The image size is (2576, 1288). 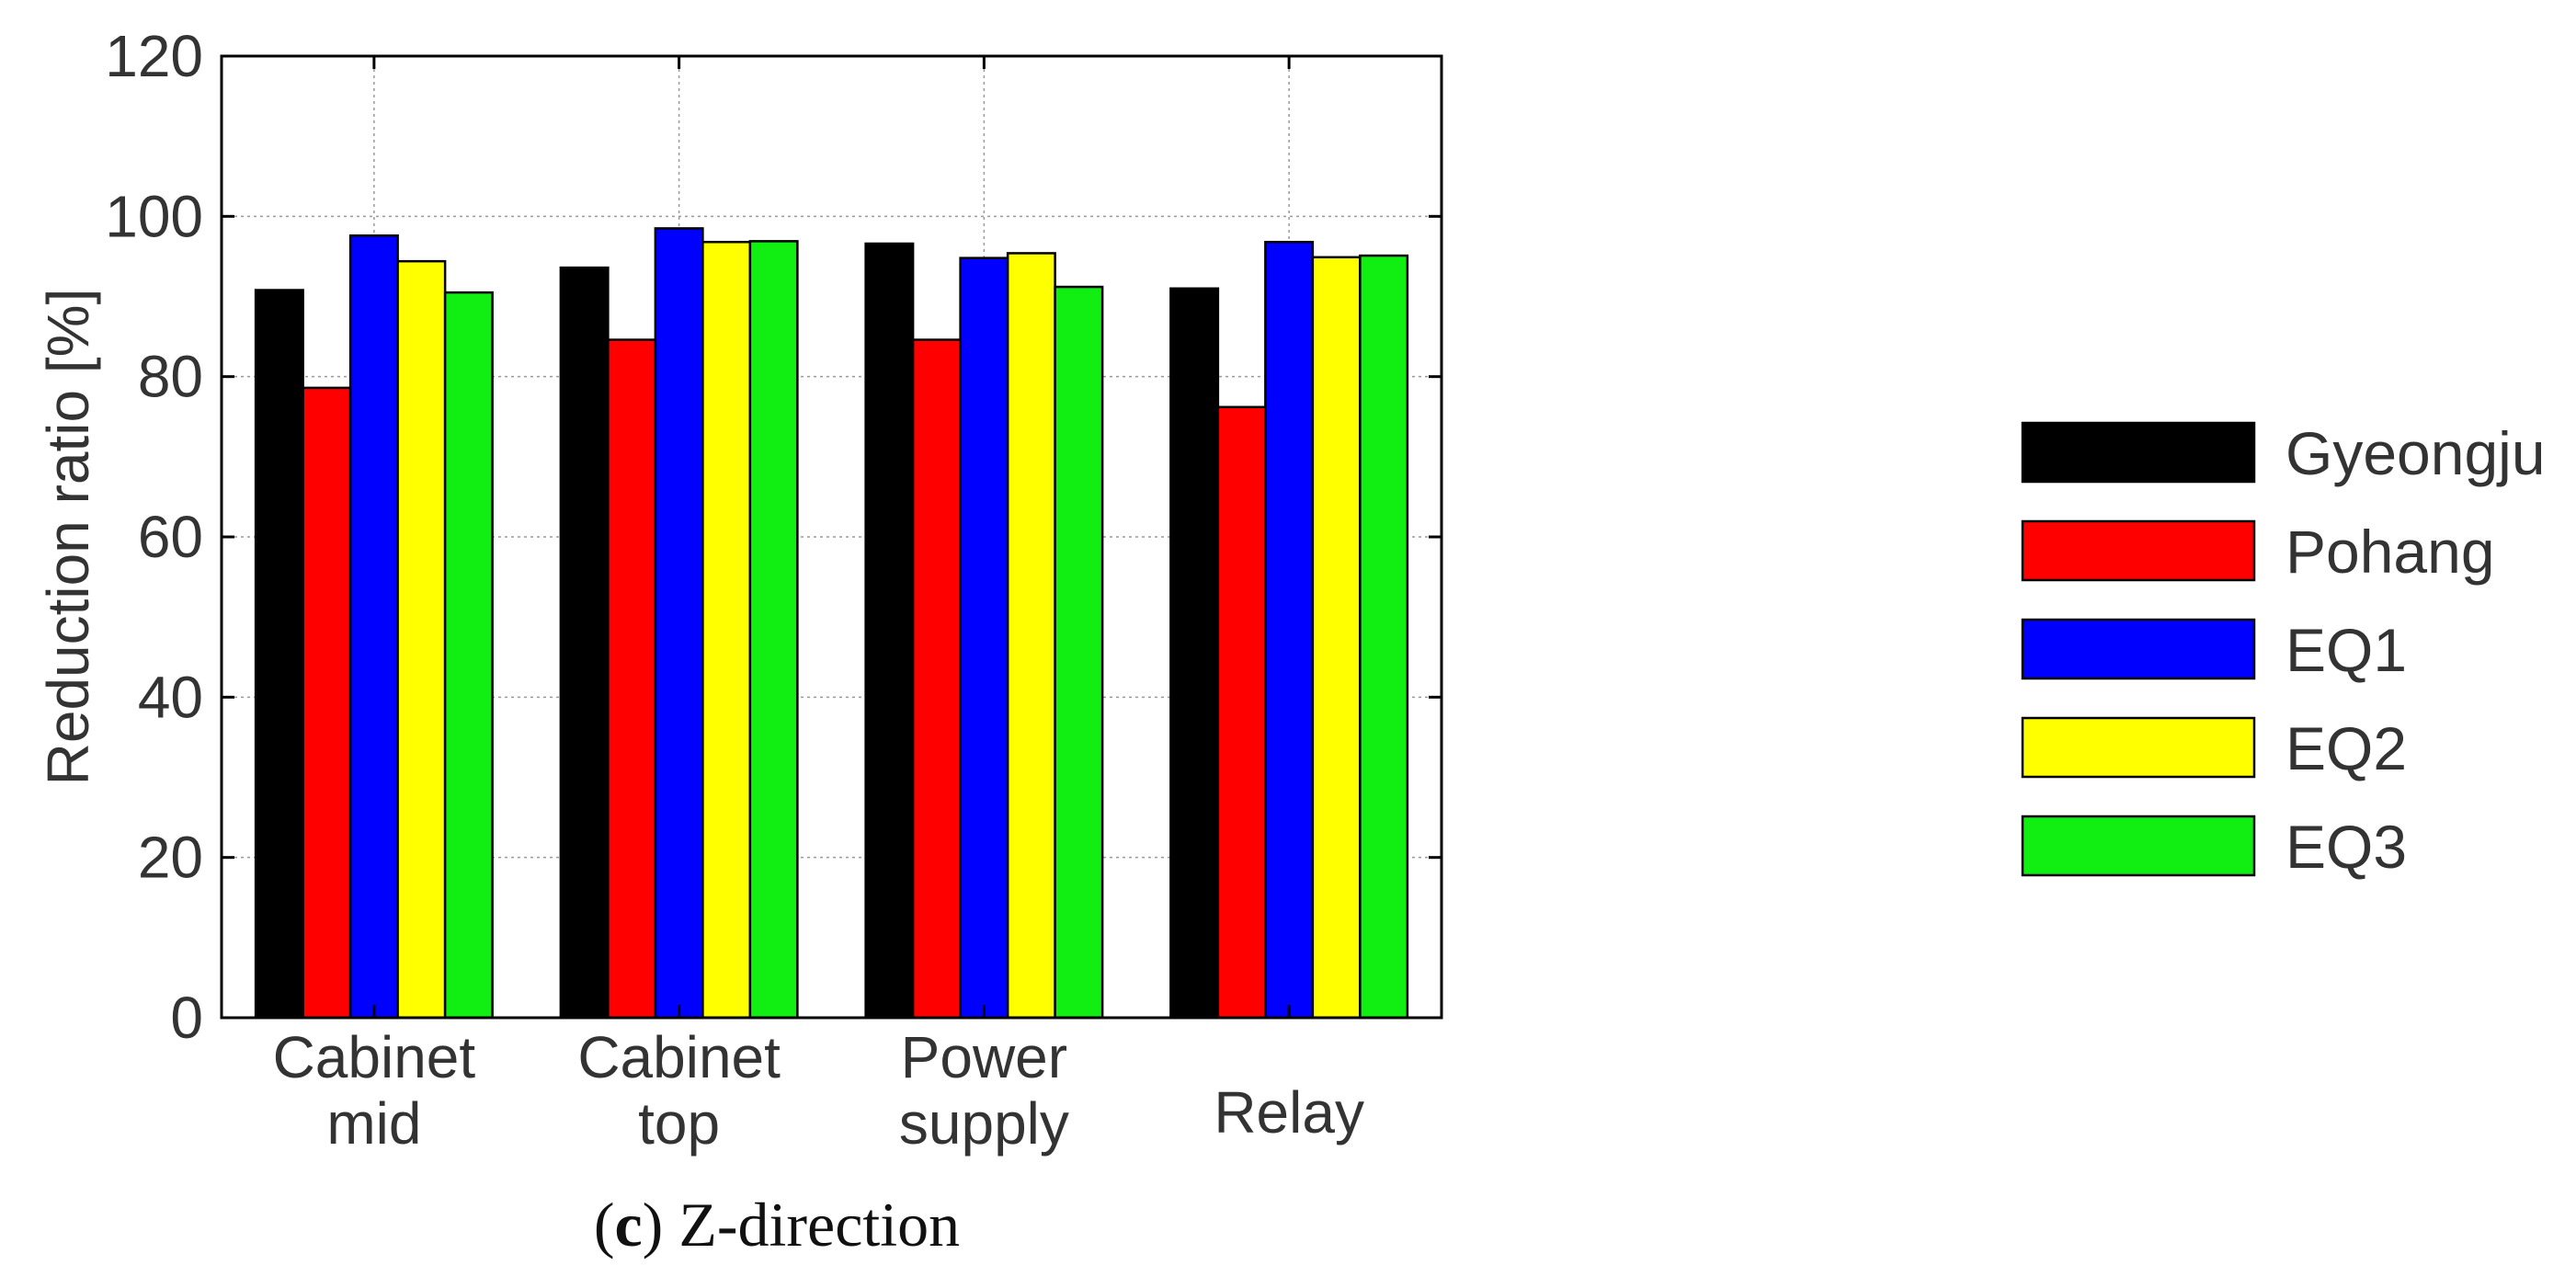 What do you see at coordinates (984, 1123) in the screenshot?
I see `x-tick-label-line: supply` at bounding box center [984, 1123].